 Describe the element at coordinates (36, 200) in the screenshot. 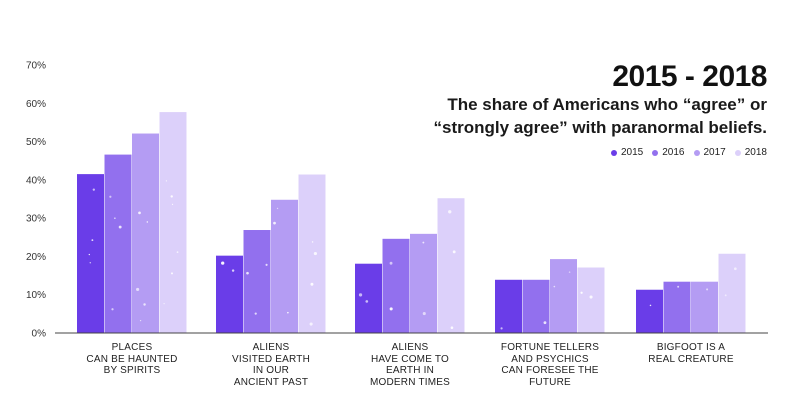

I see `y-axis: 0% 10% 20% 30% 40% 50% 60% 70%` at that location.